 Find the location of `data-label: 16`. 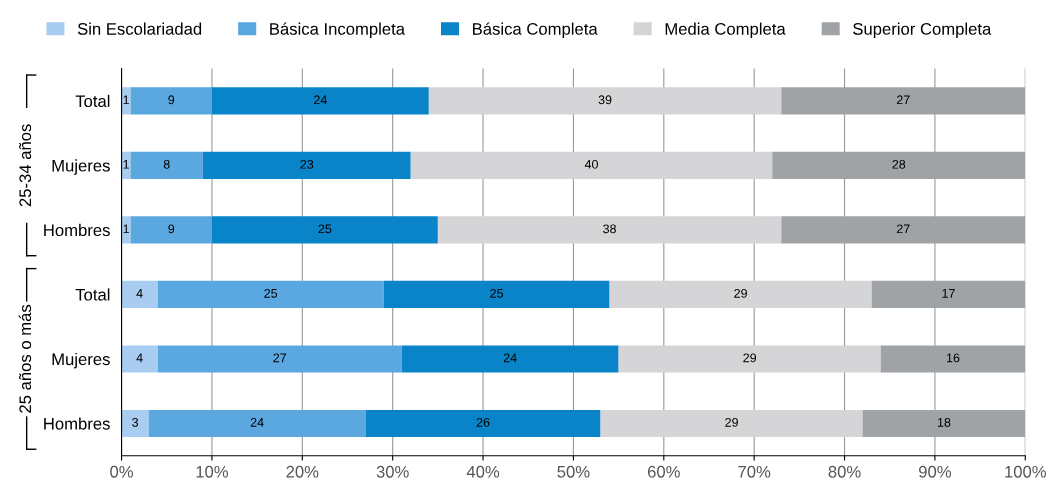

data-label: 16 is located at coordinates (953, 358).